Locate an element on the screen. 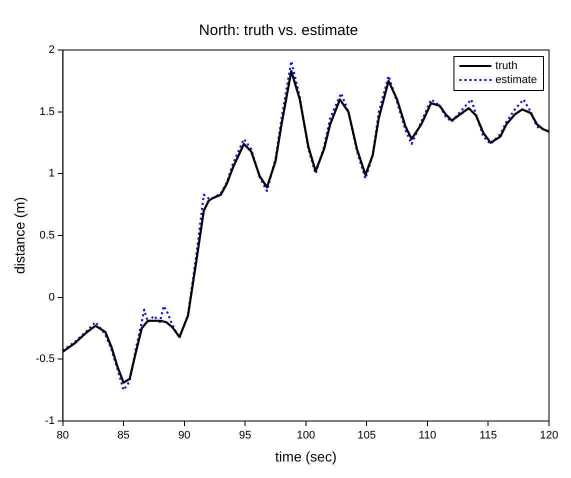  y-tick-label: 1.5 is located at coordinates (47, 112).